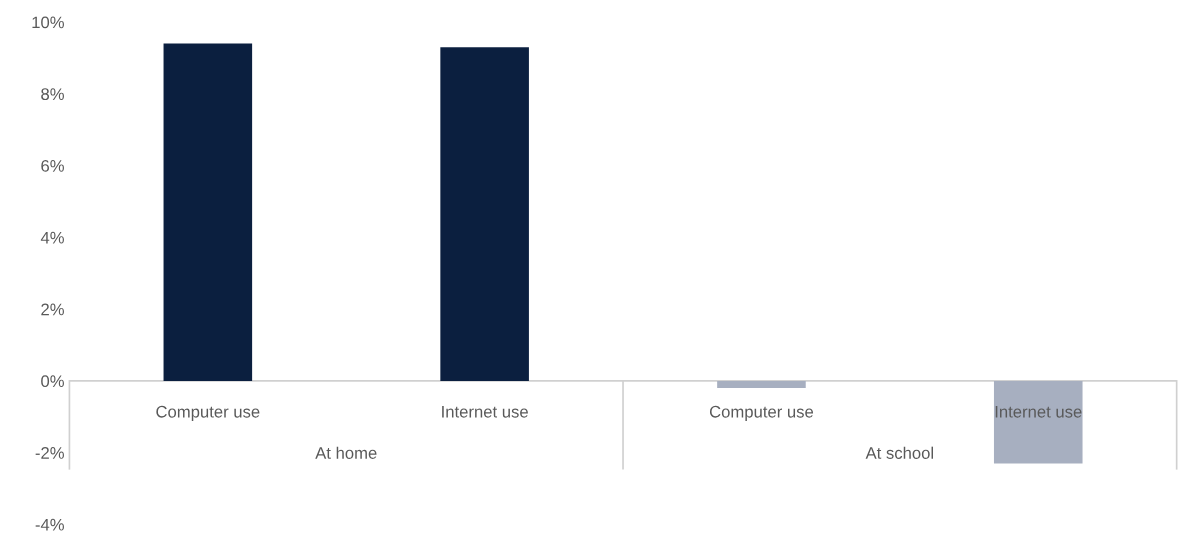 The height and width of the screenshot is (552, 1197). I want to click on y-tick-label: -2%, so click(49, 453).